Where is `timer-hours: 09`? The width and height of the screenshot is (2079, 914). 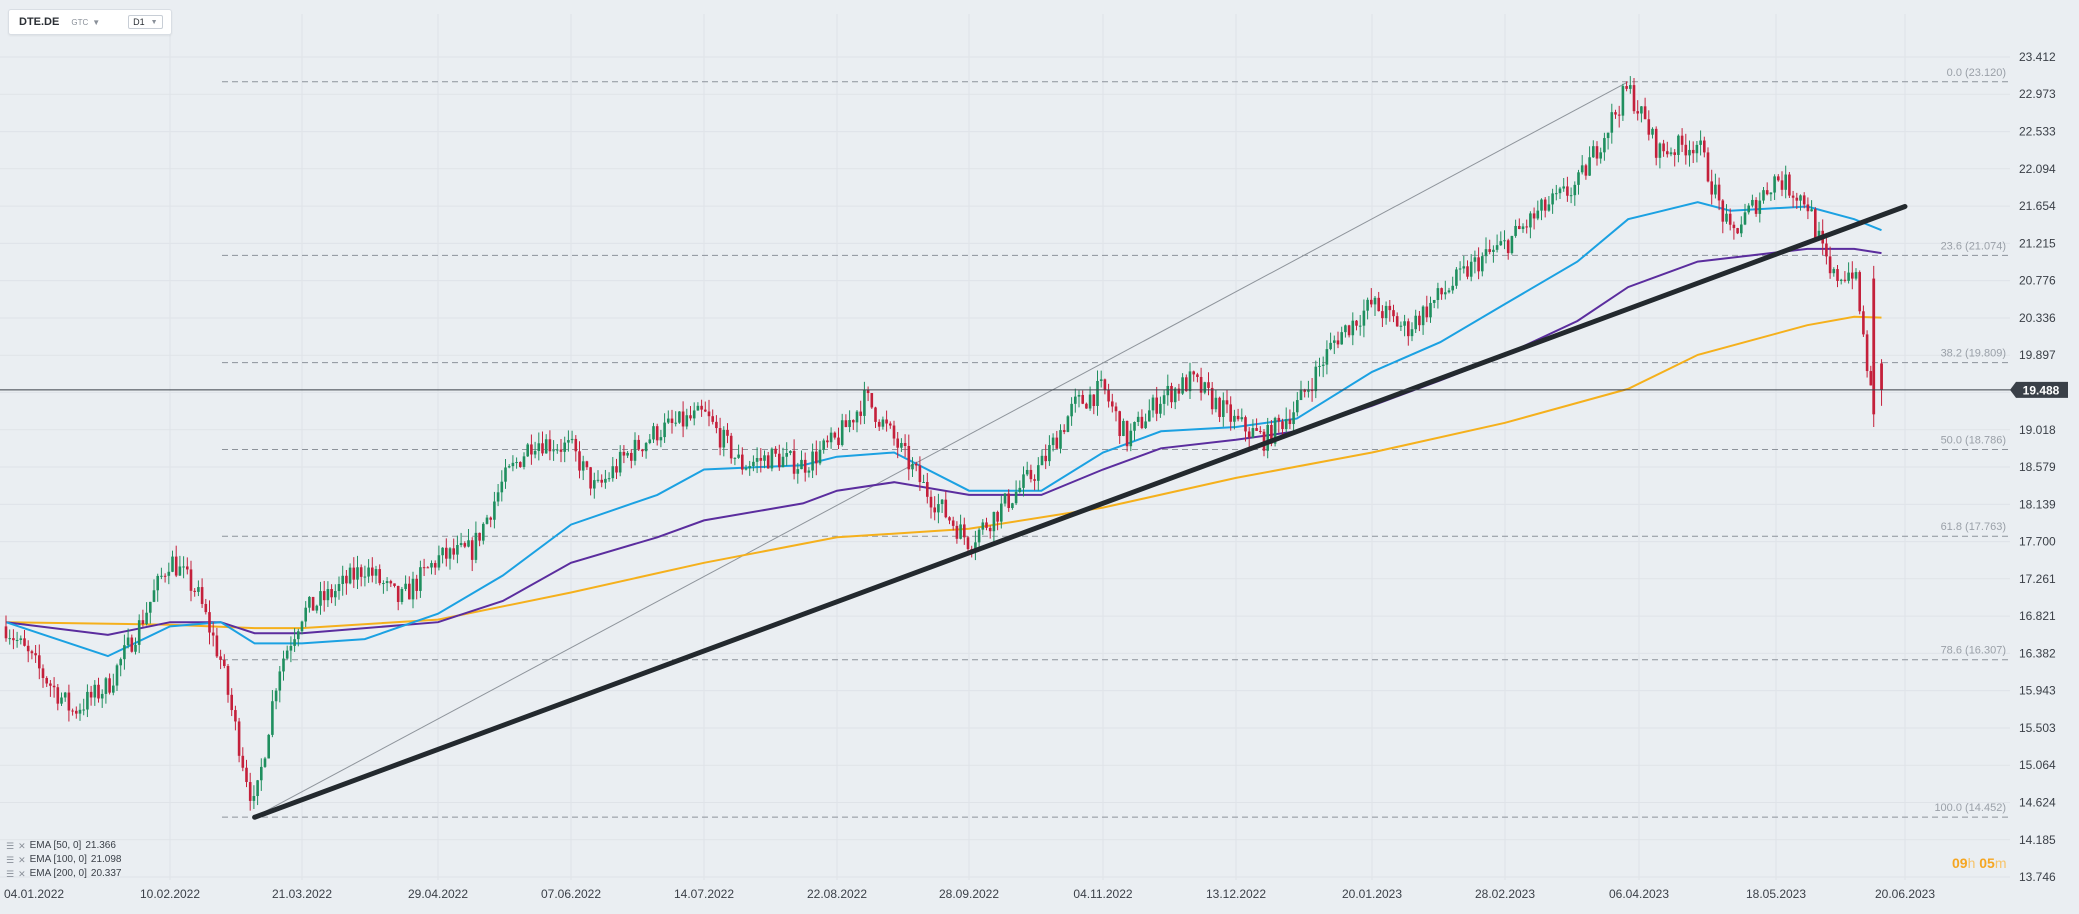 timer-hours: 09 is located at coordinates (1960, 863).